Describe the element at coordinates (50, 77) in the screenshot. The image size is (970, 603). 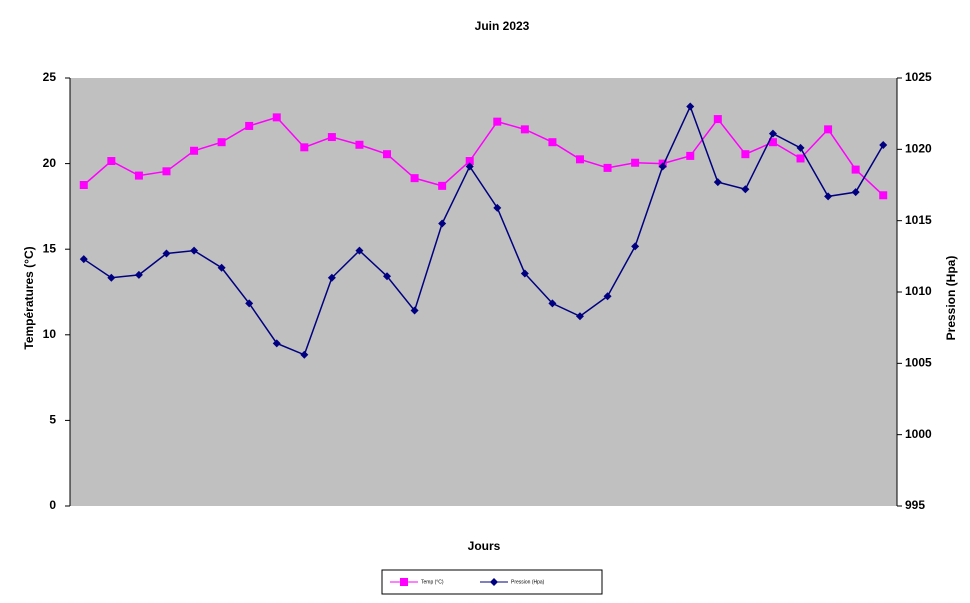
I see `y-tick-label: 25` at that location.